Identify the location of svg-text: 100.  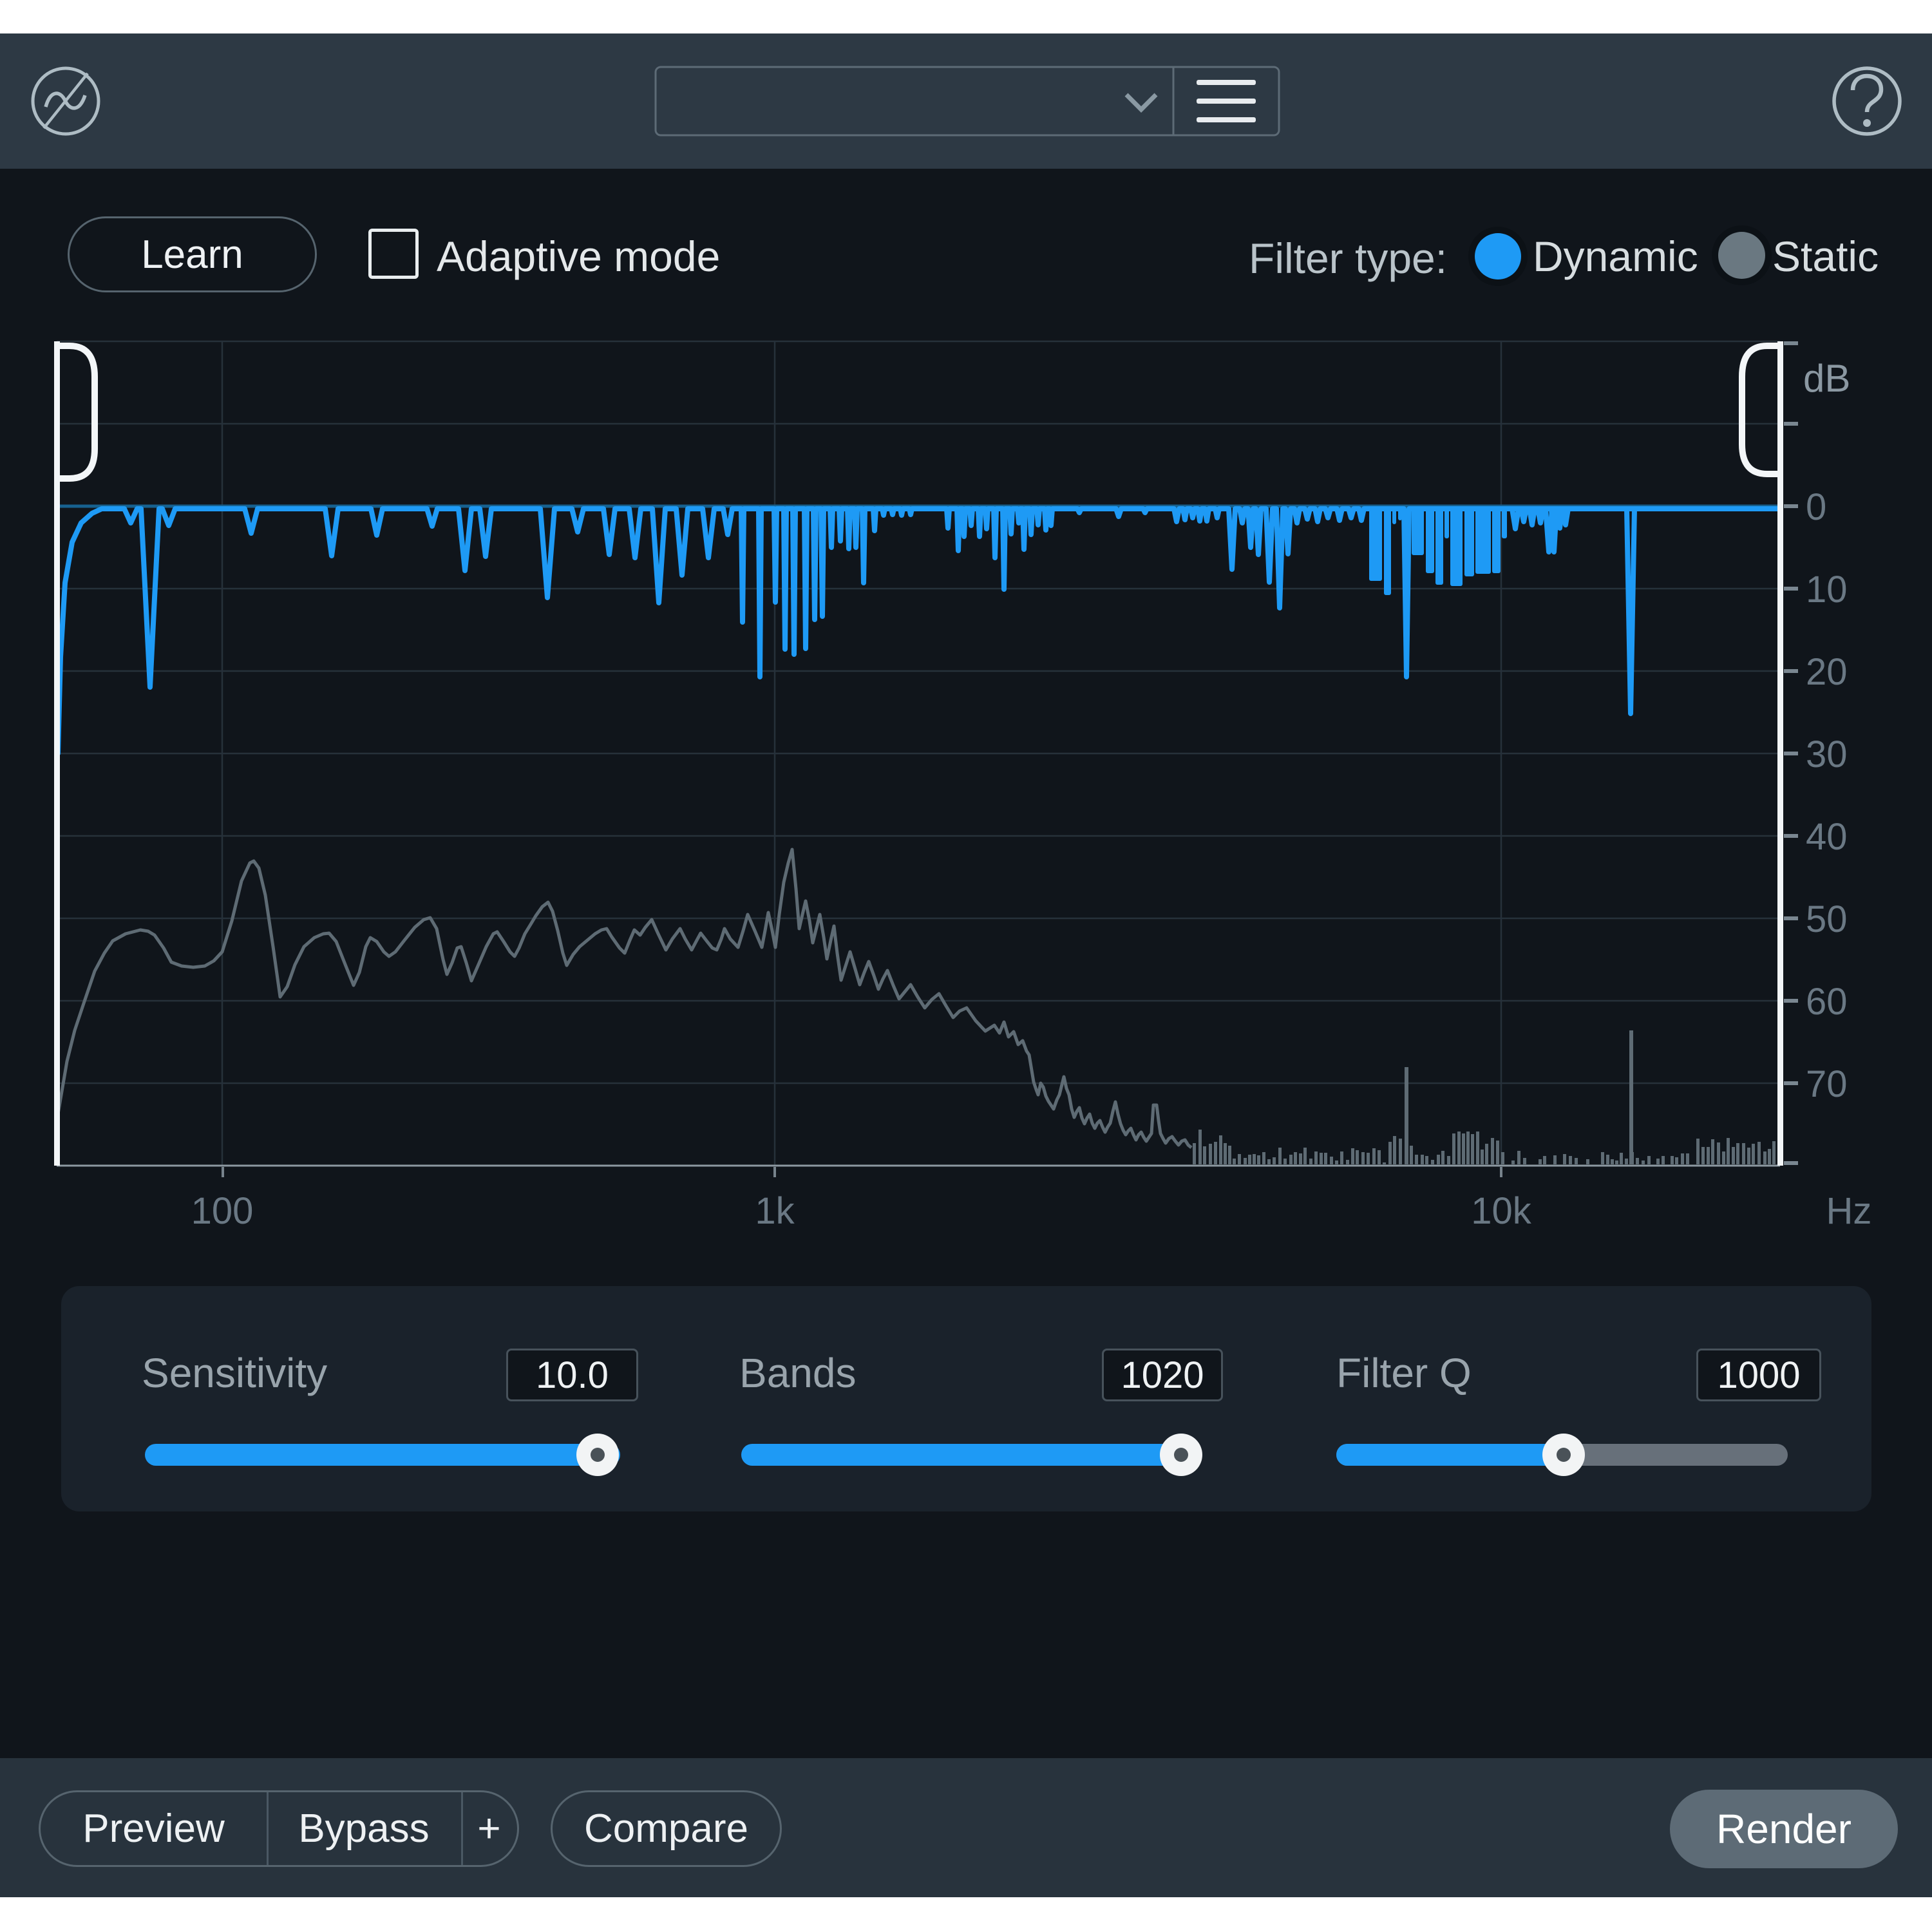
(223, 1211).